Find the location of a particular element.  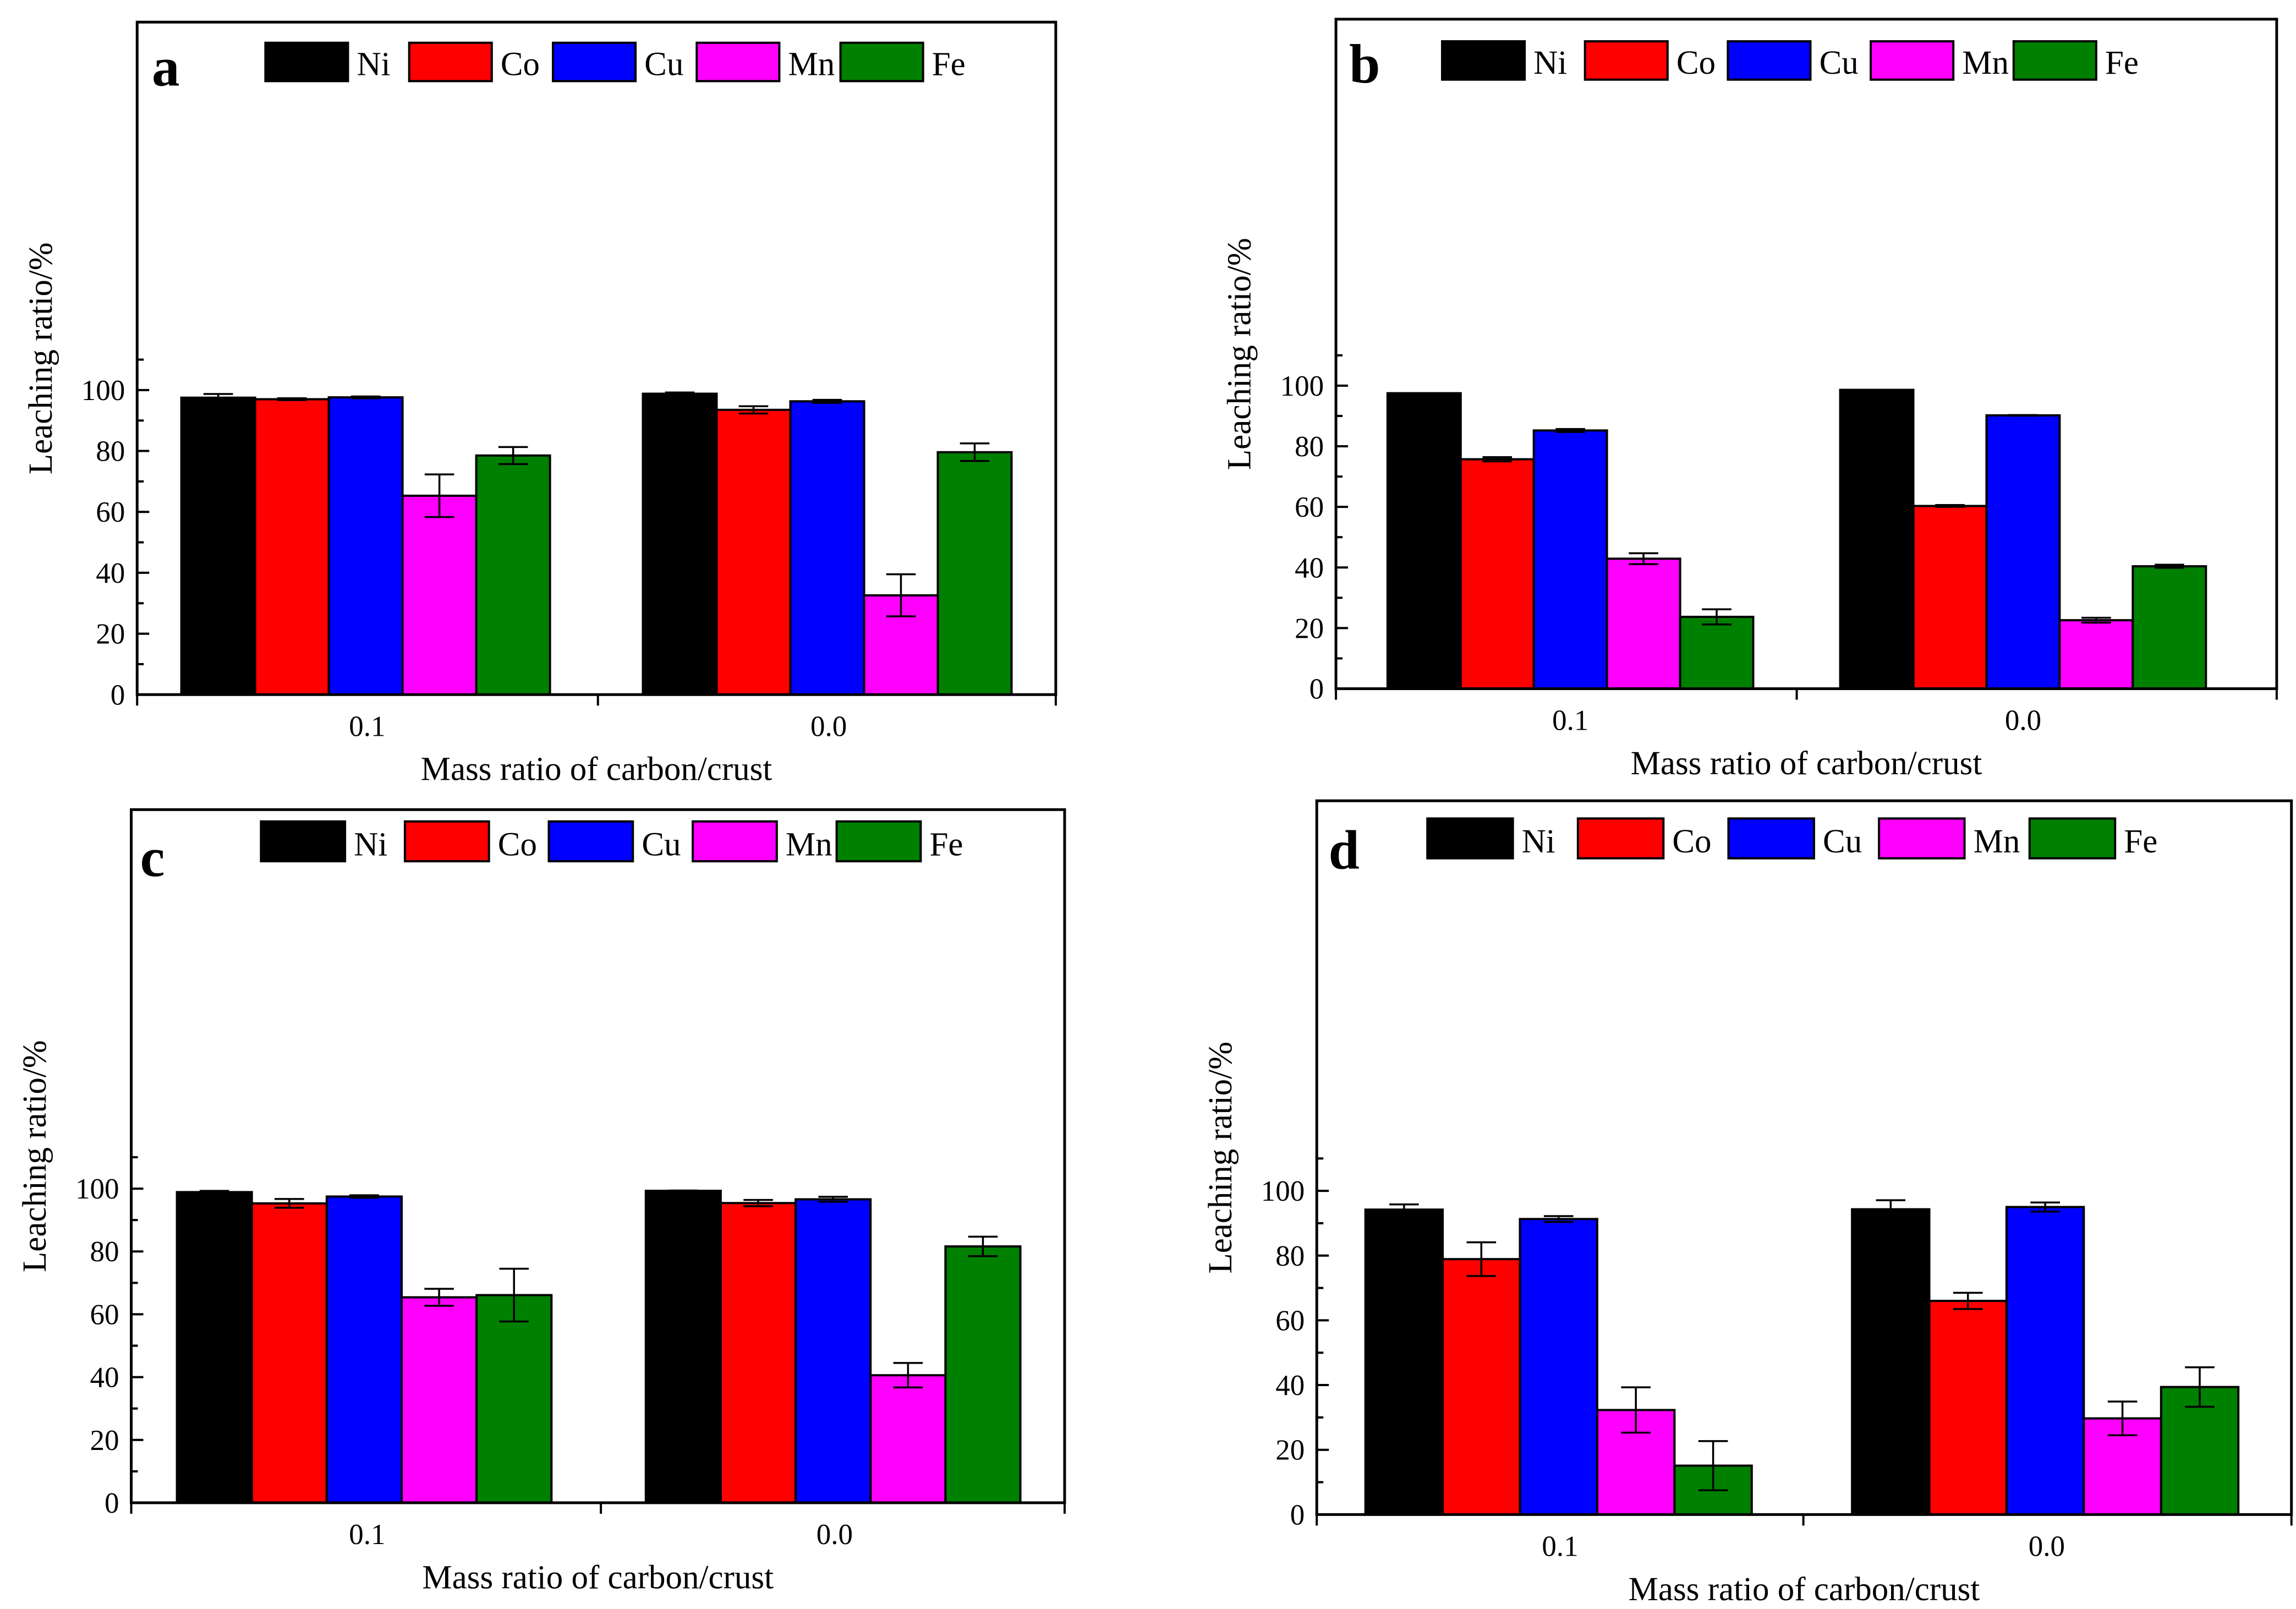

y-tick-label: 20 is located at coordinates (104, 1441).